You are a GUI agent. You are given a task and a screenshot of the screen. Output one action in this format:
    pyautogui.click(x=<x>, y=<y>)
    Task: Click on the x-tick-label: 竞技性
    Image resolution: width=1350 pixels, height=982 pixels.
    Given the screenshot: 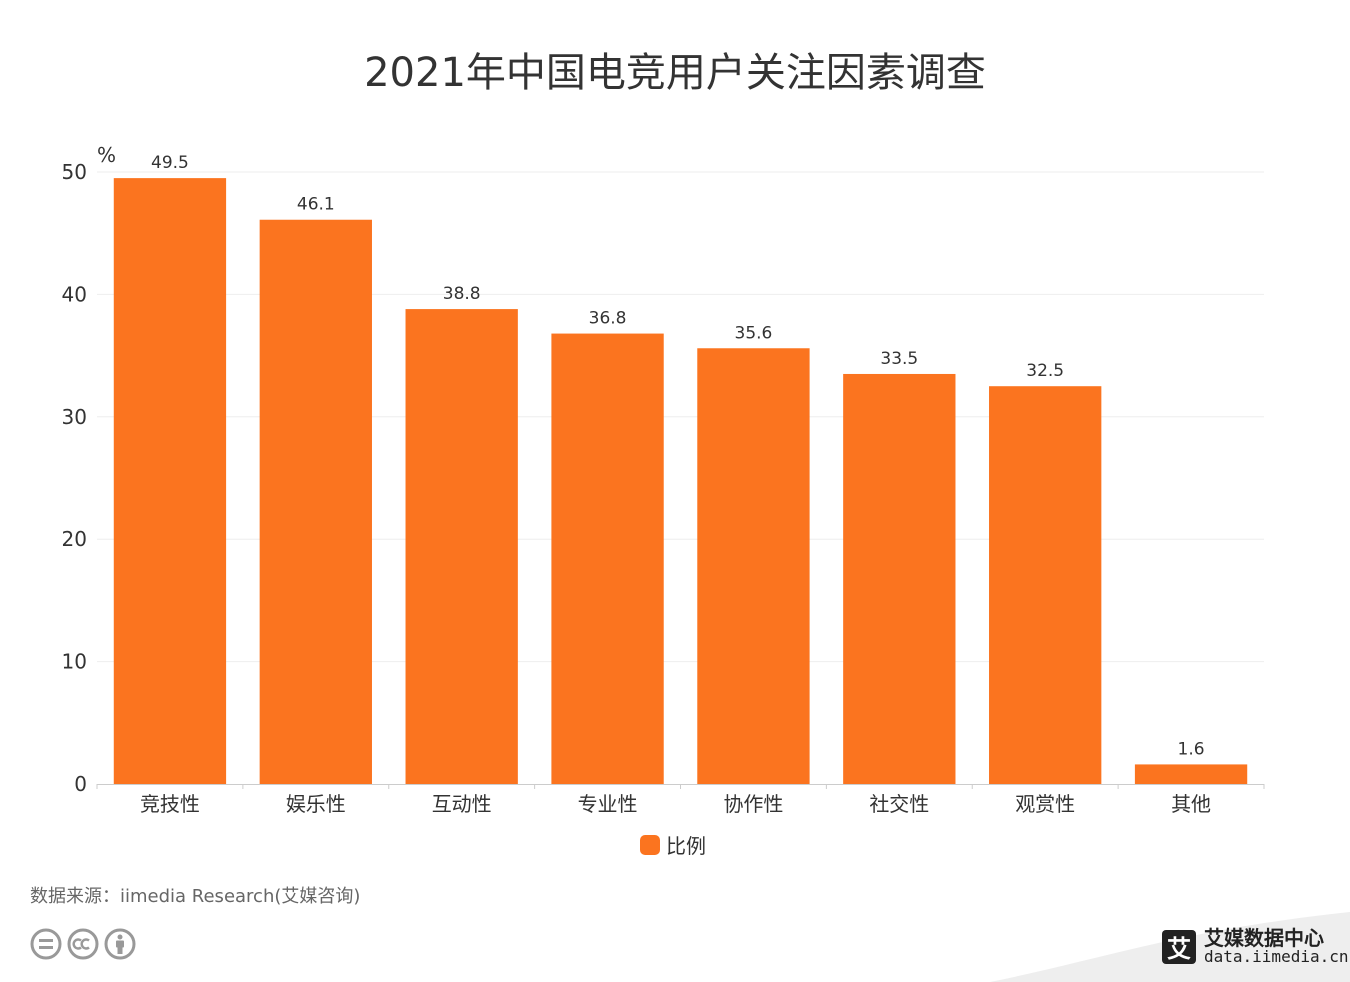 What is the action you would take?
    pyautogui.click(x=170, y=804)
    